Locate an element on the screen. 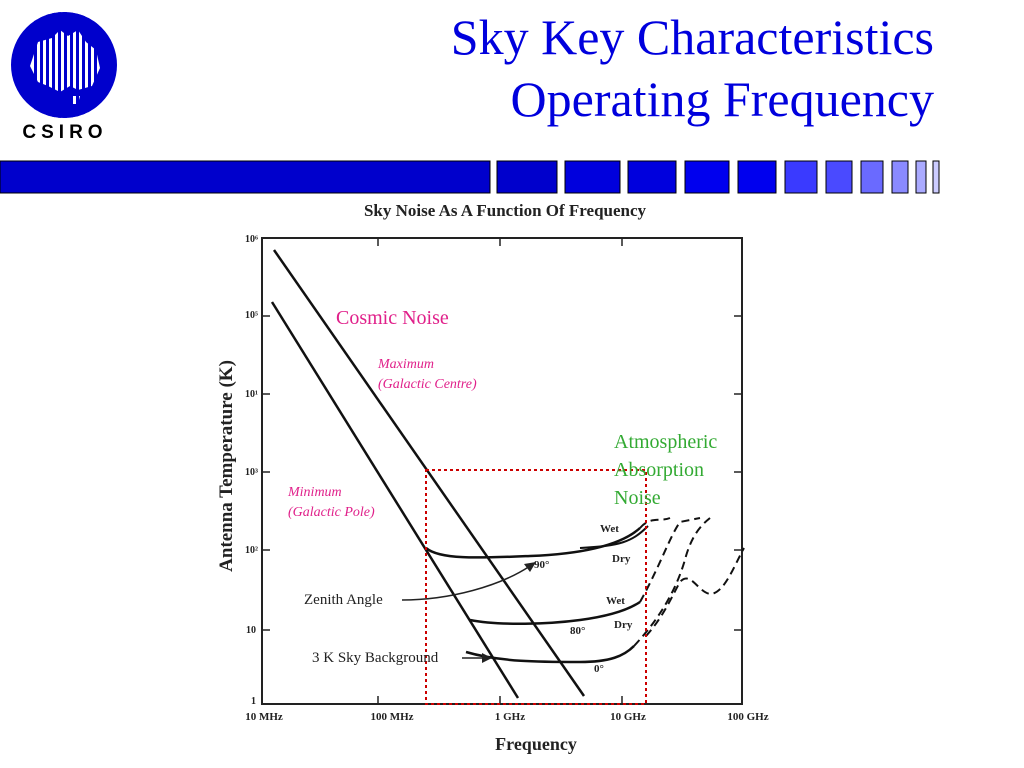 Image resolution: width=1024 pixels, height=768 pixels. sky-bg-arrowhead is located at coordinates (487, 658).